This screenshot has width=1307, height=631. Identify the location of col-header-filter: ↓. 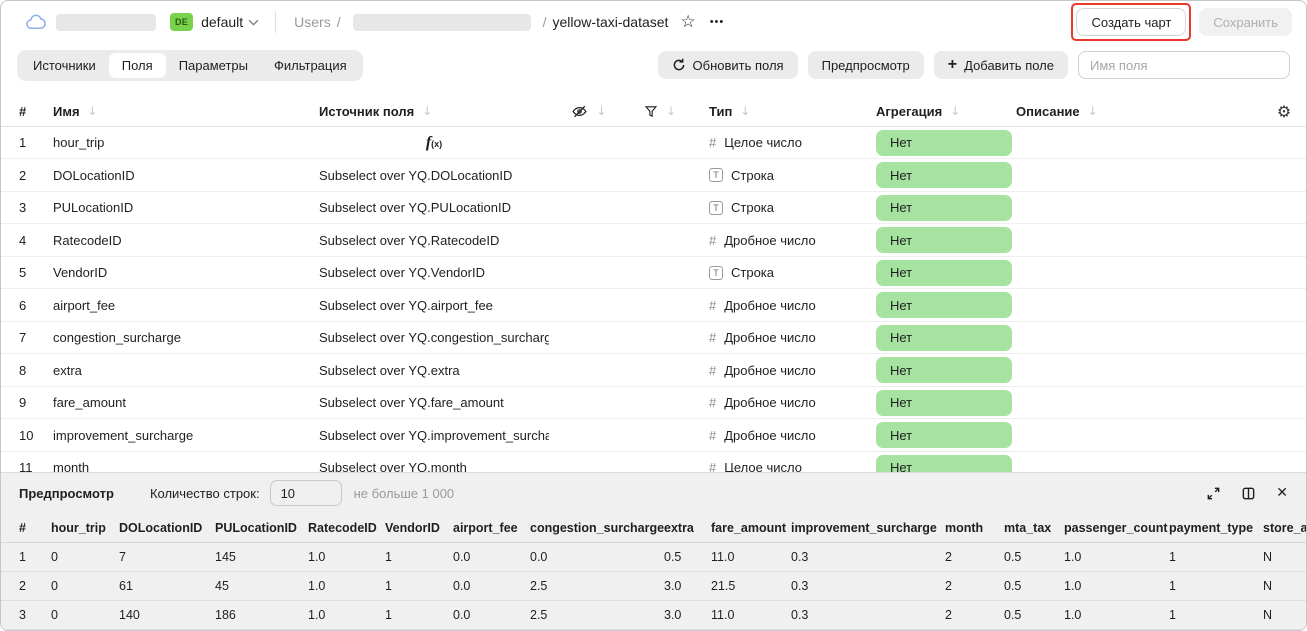
(660, 111).